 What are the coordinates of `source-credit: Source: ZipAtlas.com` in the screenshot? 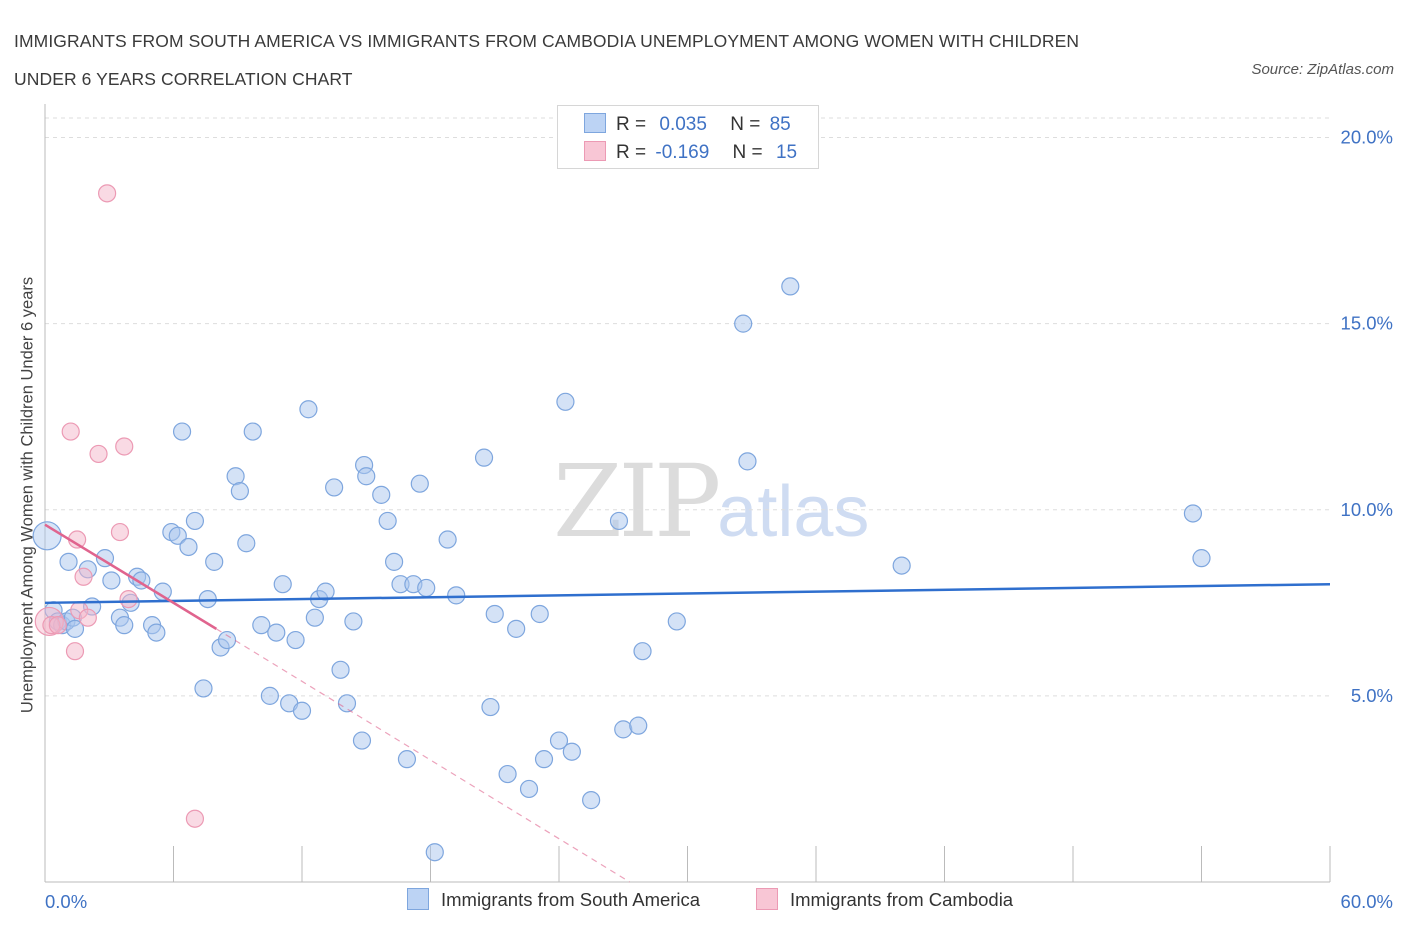 It's located at (1322, 69).